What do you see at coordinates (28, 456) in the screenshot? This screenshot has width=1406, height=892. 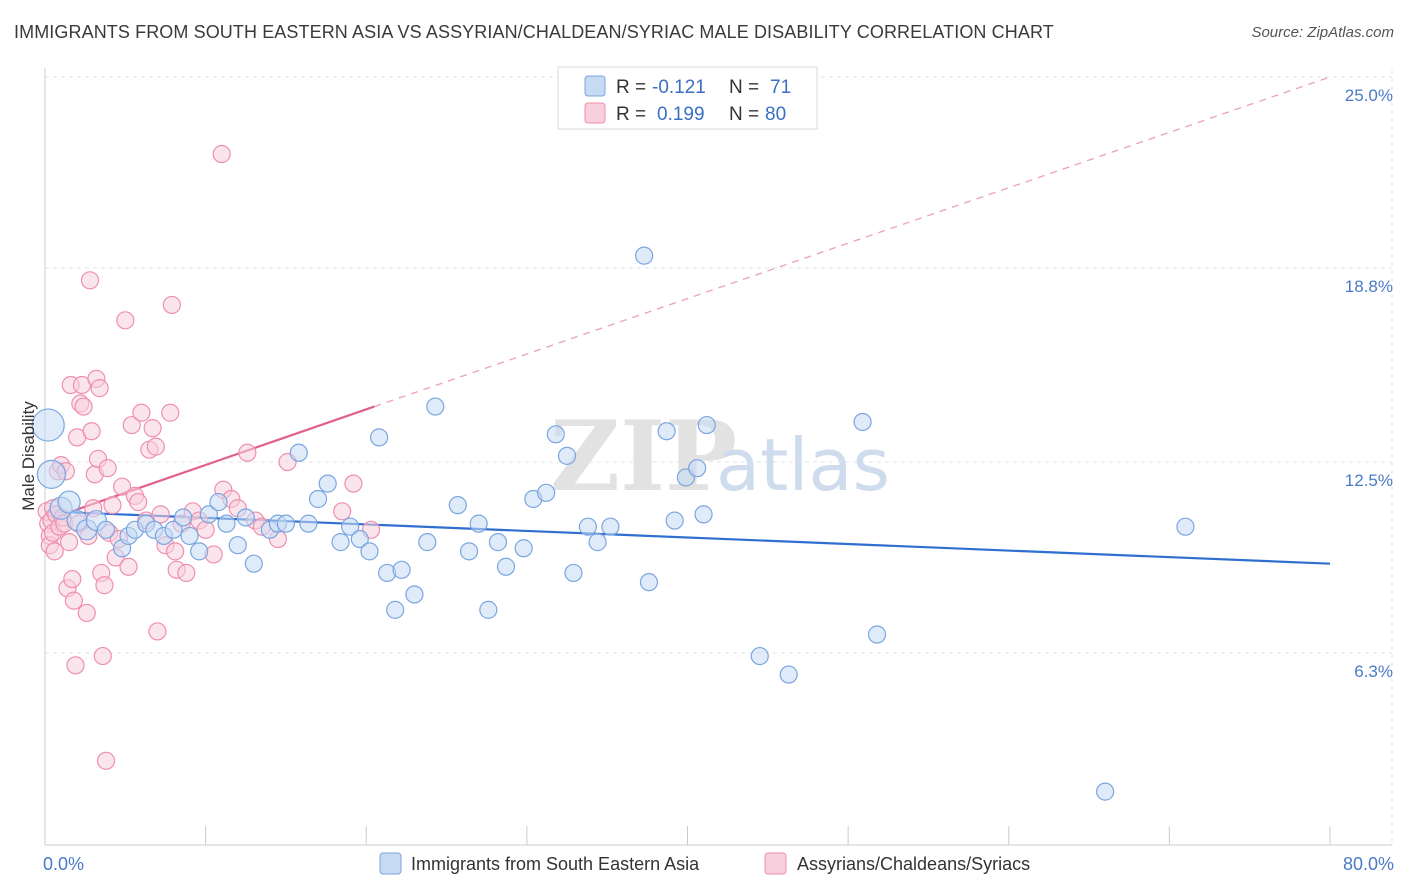 I see `y-axis-label: Male Disability` at bounding box center [28, 456].